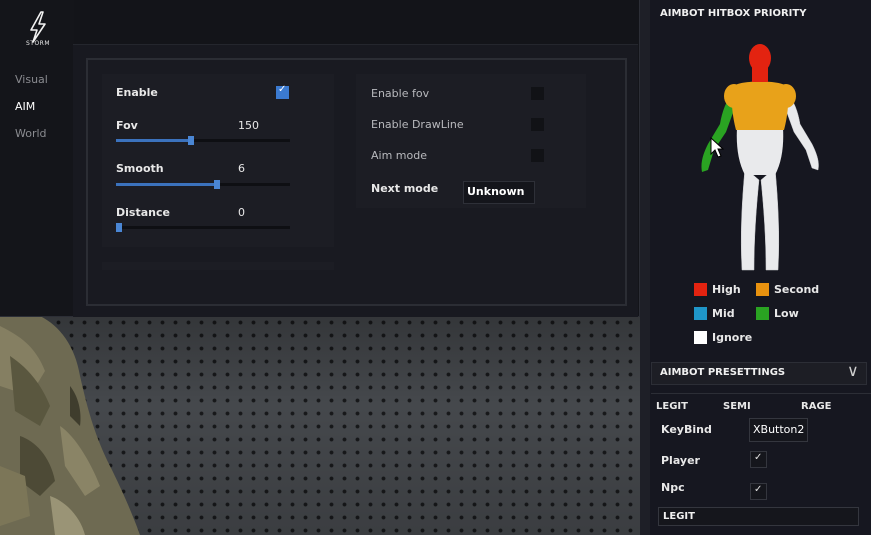 Image resolution: width=871 pixels, height=535 pixels. I want to click on keybind-field: XButton2, so click(778, 430).